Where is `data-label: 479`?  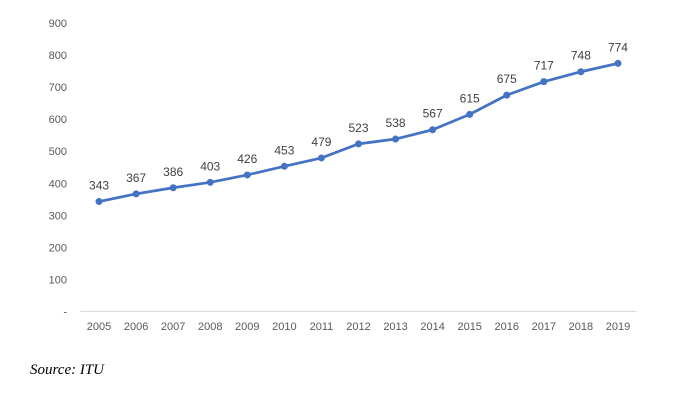
data-label: 479 is located at coordinates (321, 142).